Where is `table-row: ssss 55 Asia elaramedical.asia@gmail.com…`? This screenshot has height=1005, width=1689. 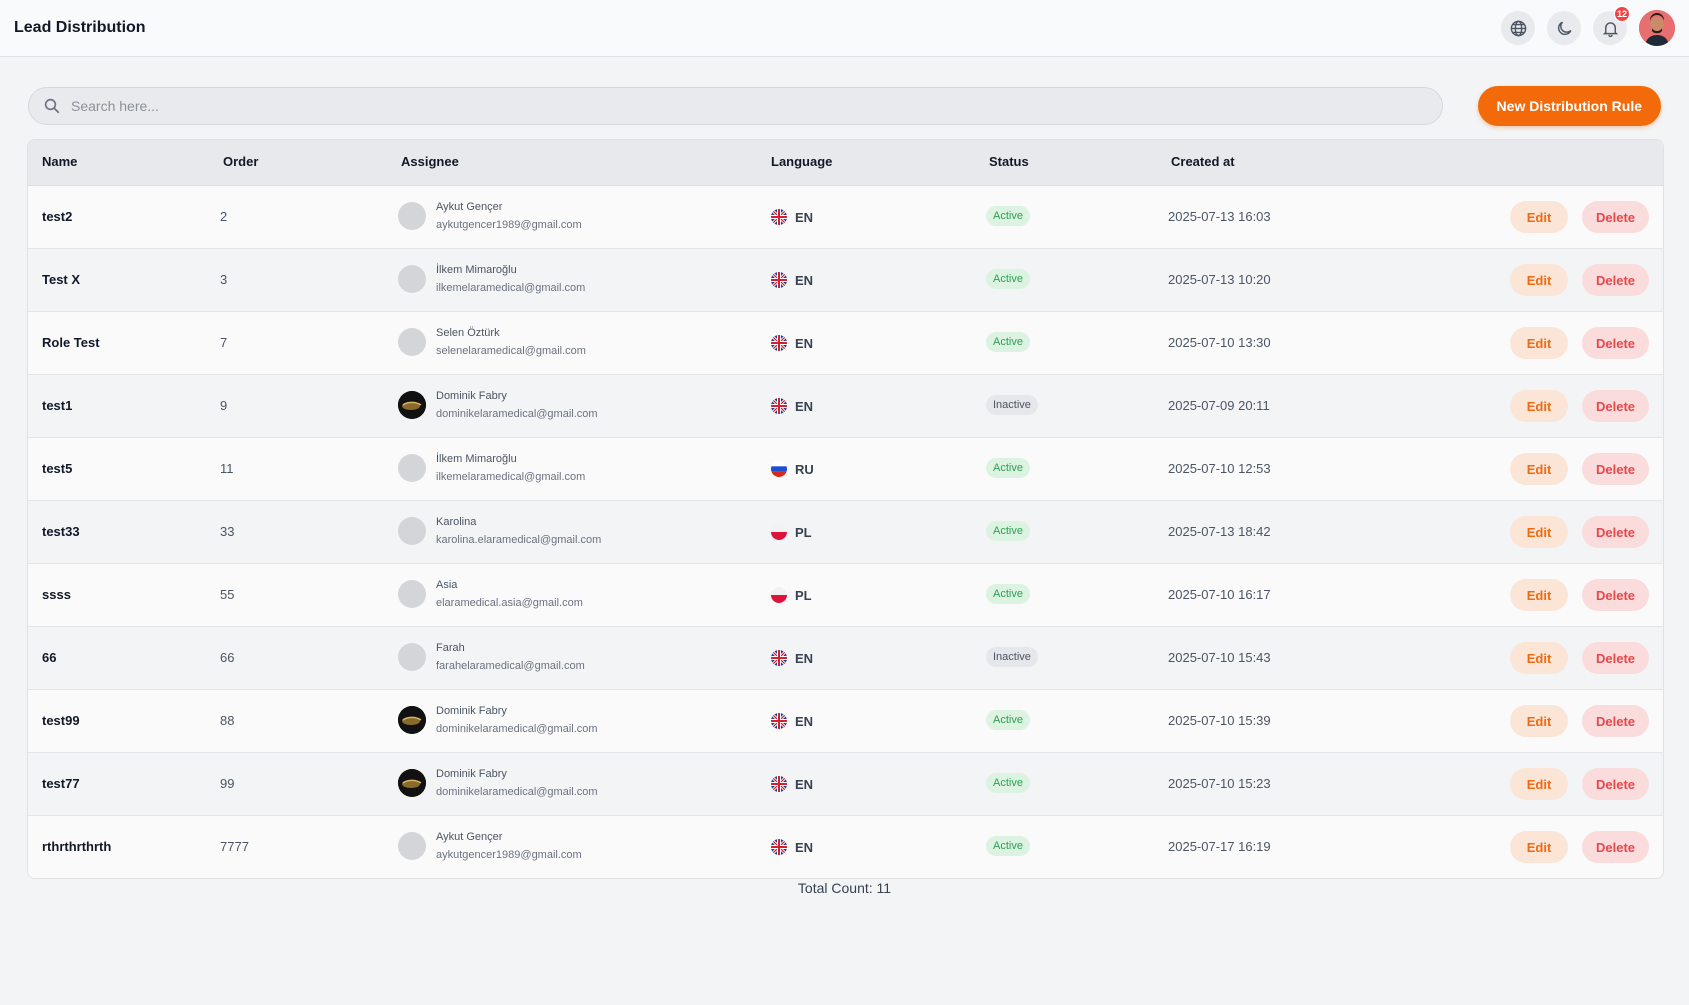
table-row: ssss 55 Asia elaramedical.asia@gmail.com… is located at coordinates (845, 595).